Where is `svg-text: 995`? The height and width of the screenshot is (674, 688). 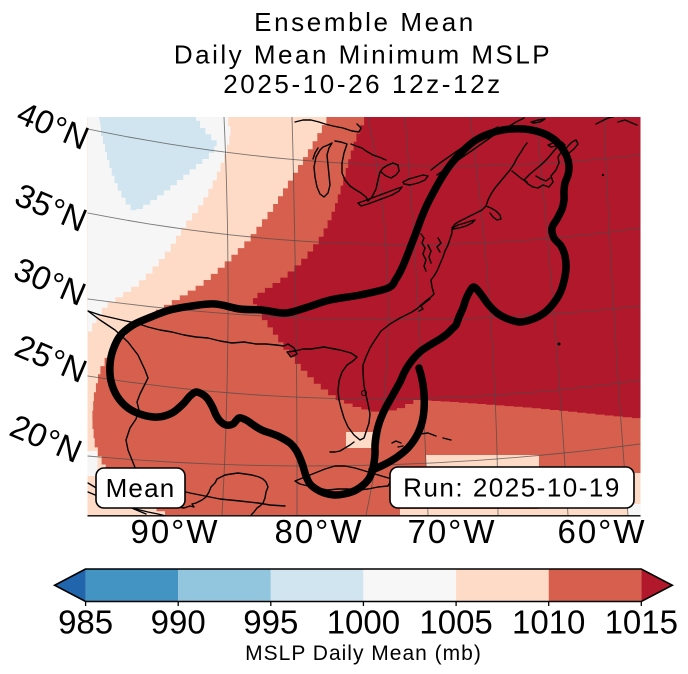
svg-text: 995 is located at coordinates (270, 622).